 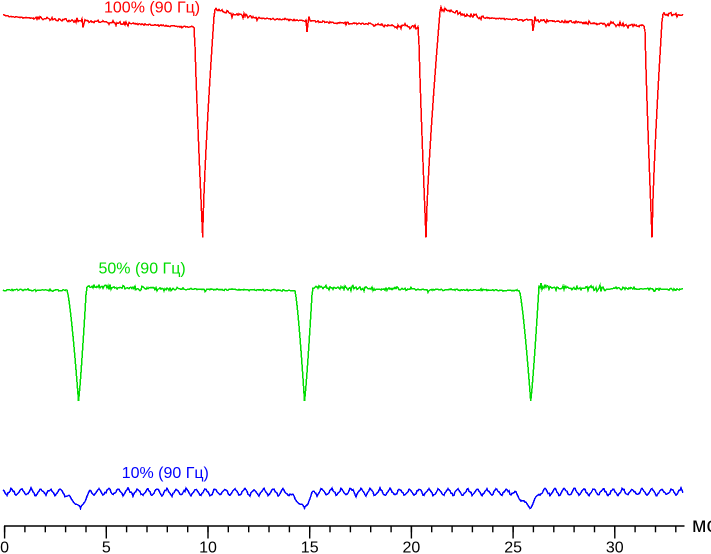 I want to click on svg-text: 20, so click(x=412, y=547).